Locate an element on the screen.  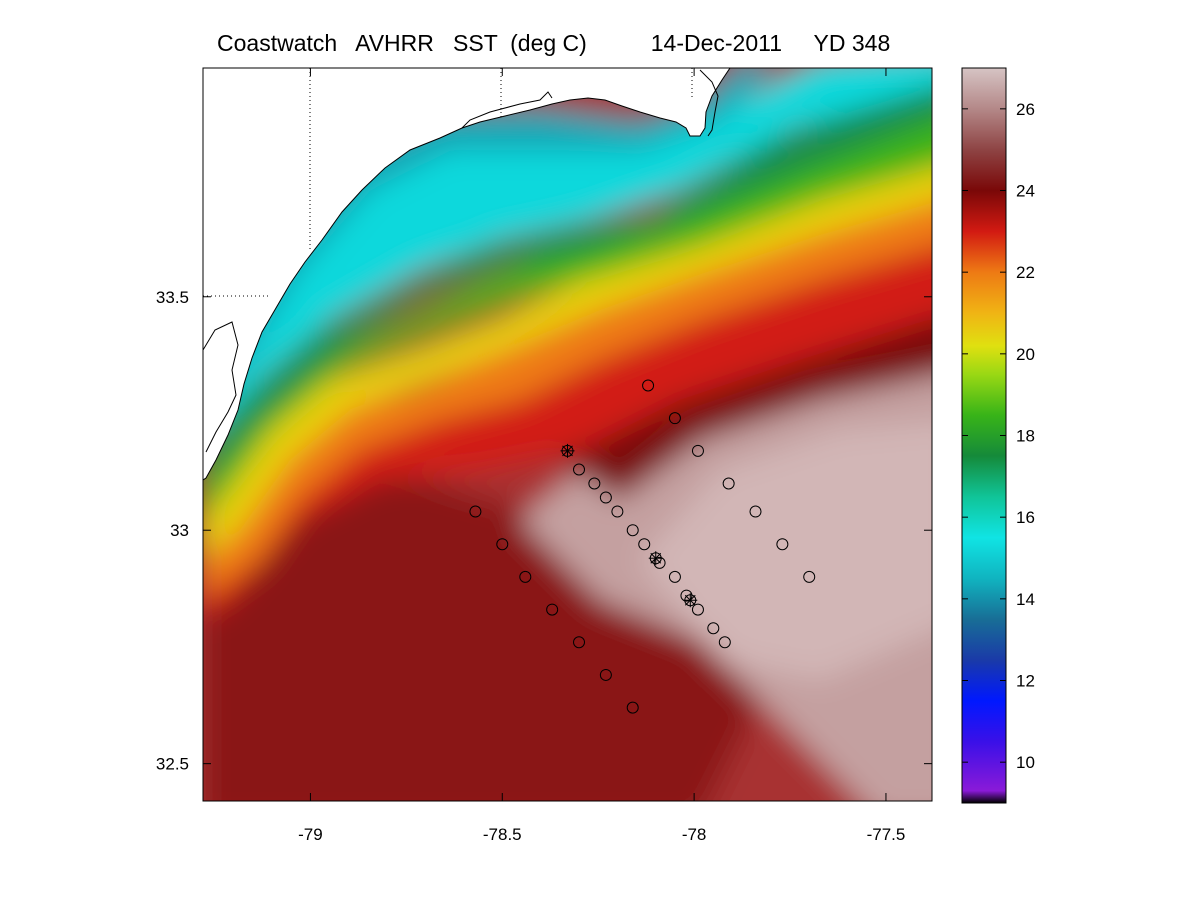
colorbar-ticks: 26 24 22 20 18 16 14 12 10 is located at coordinates (998, 436).